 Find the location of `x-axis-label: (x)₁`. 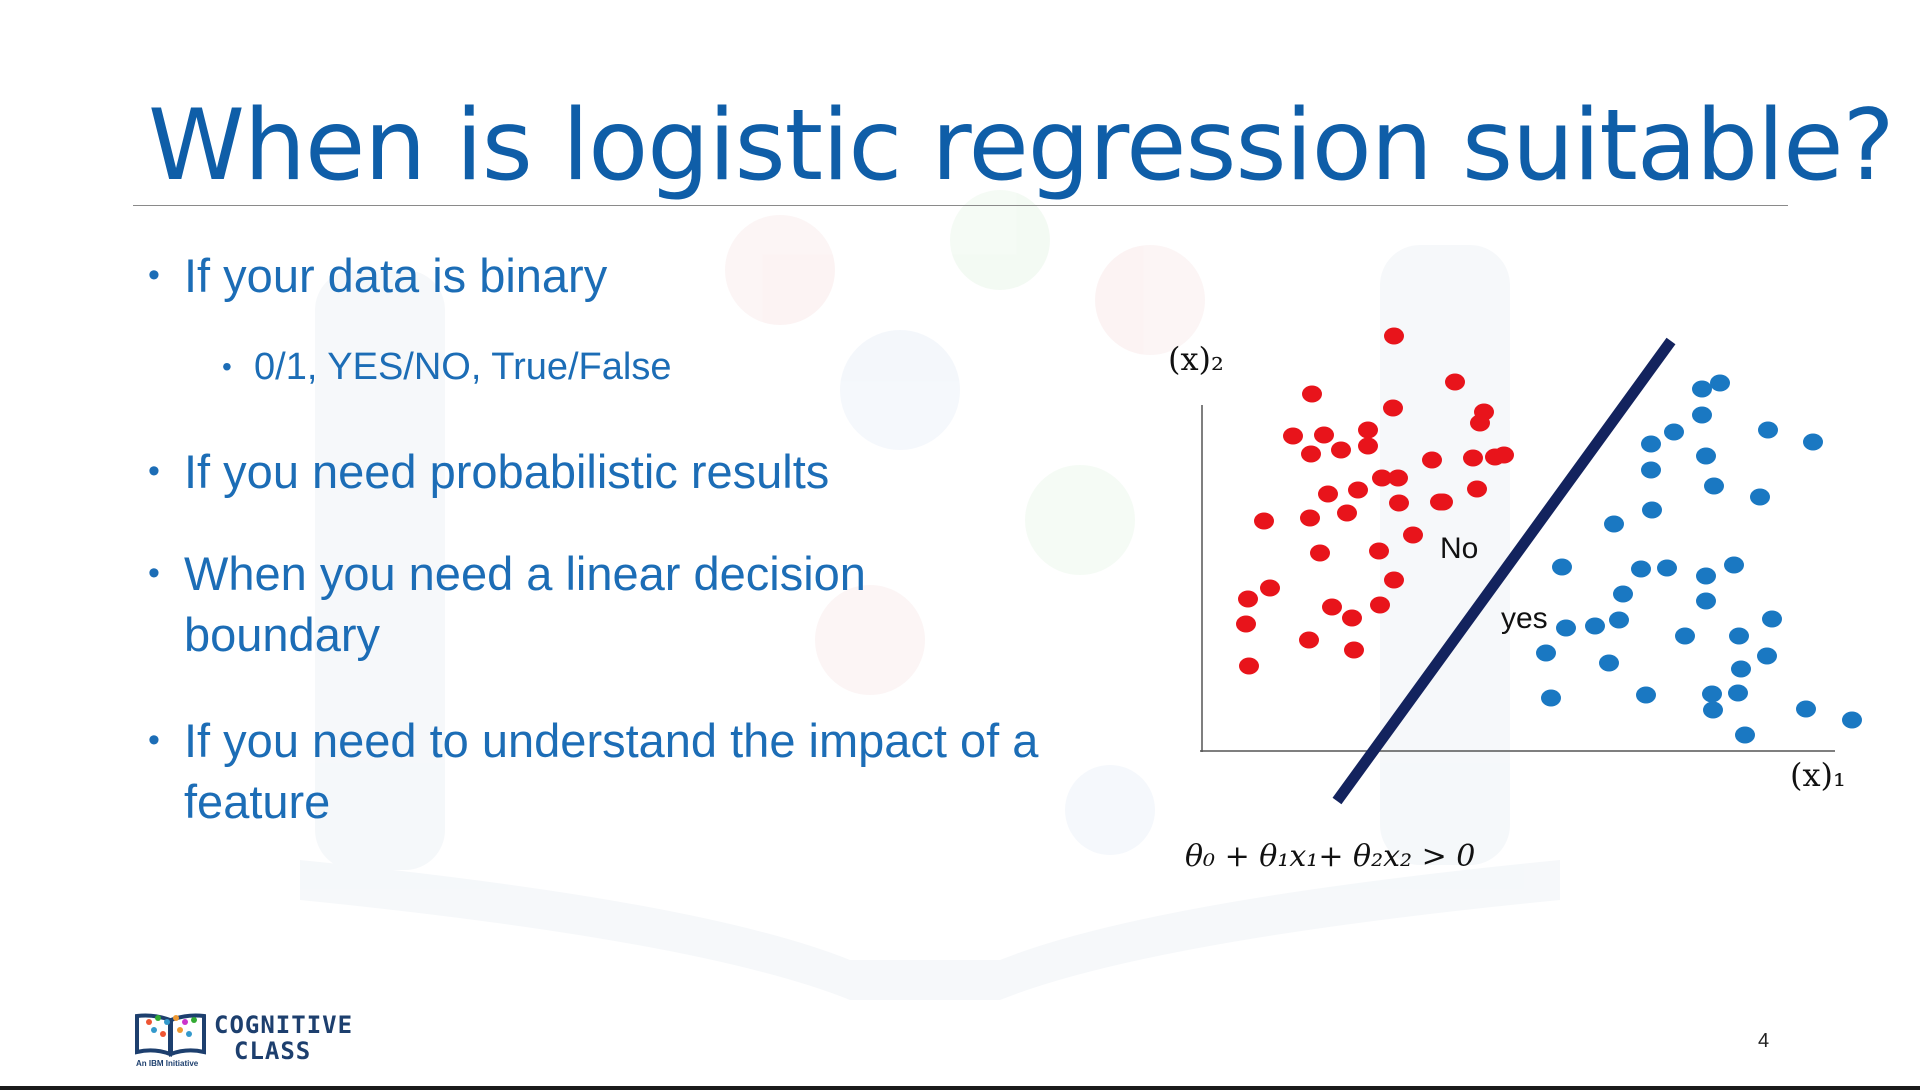

x-axis-label: (x)₁ is located at coordinates (1818, 775).